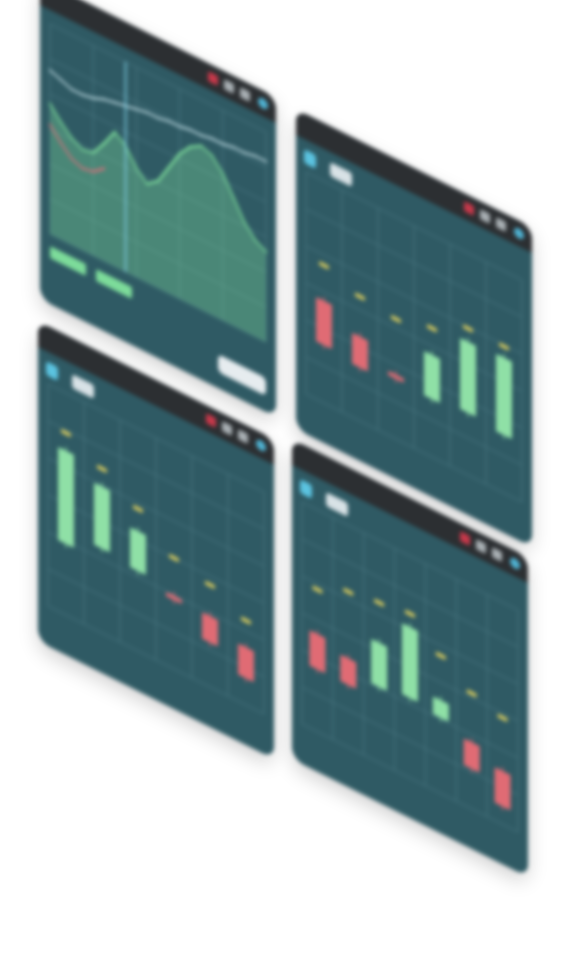 Image resolution: width=562 pixels, height=966 pixels. I want to click on series-line, so click(77, 148).